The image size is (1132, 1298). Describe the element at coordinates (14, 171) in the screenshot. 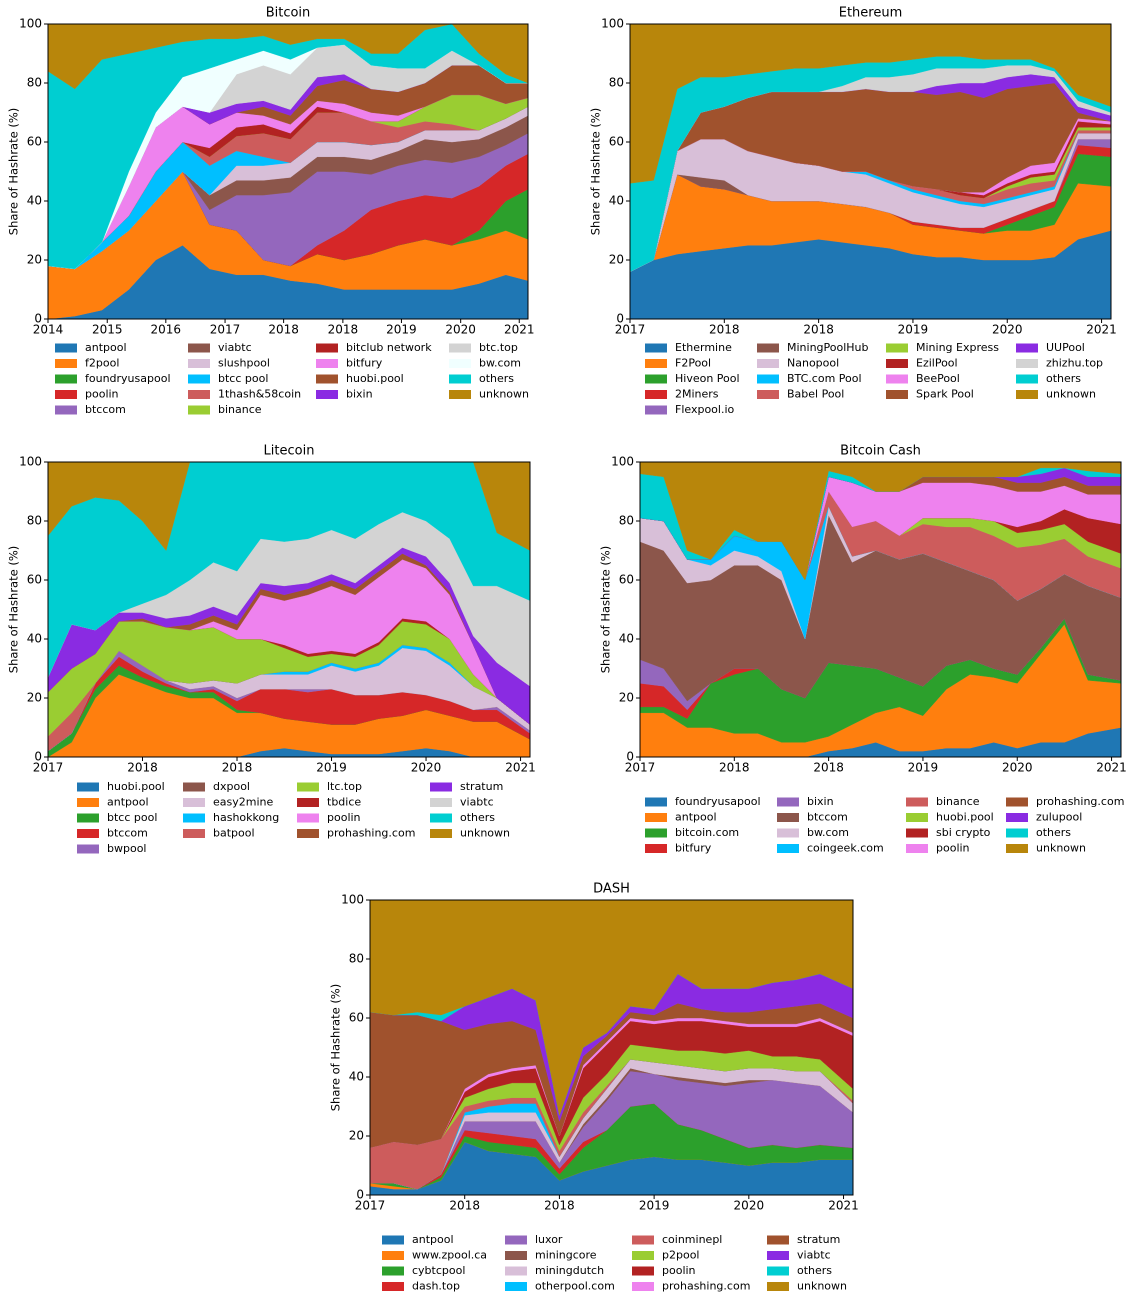

I see `y-axis-label: Share of Hashrate (%)` at that location.